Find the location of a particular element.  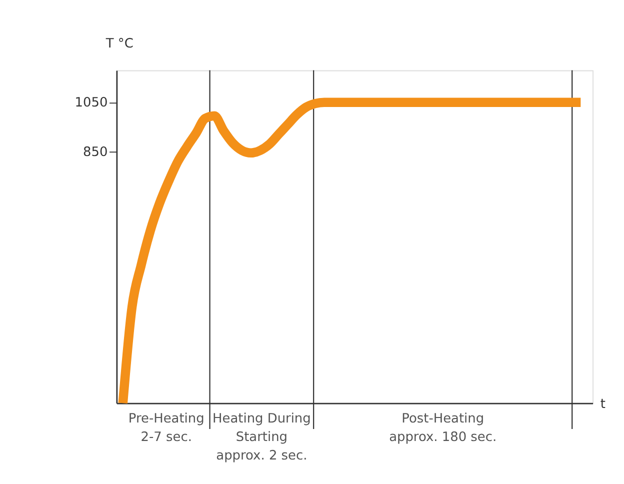

text: Post-Heating approx. 180 sec. is located at coordinates (443, 428).